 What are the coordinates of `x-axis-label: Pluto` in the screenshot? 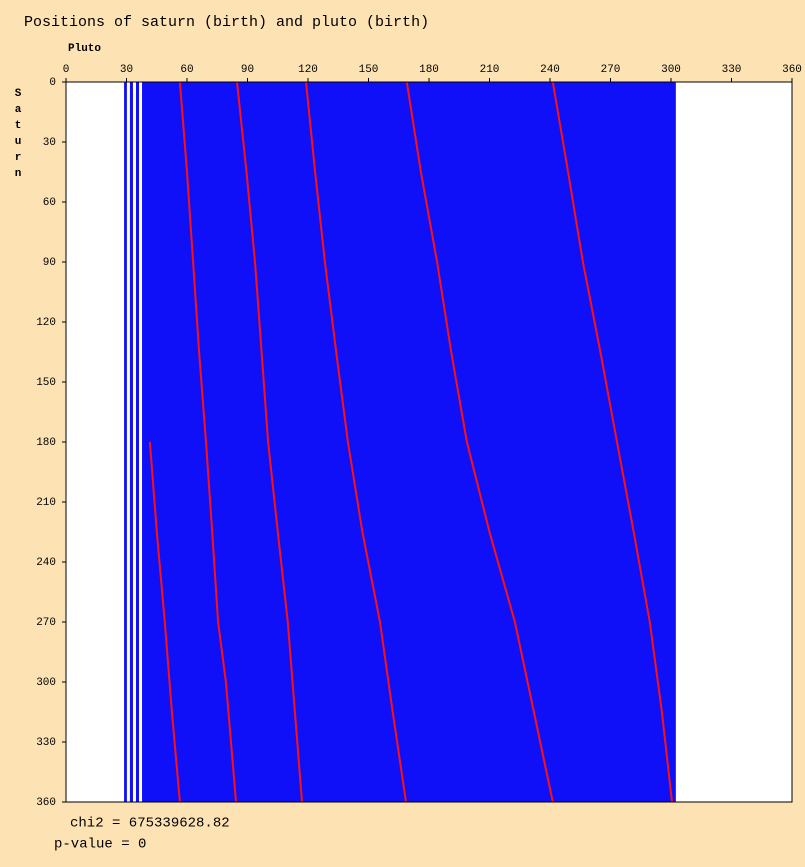 It's located at (84, 49).